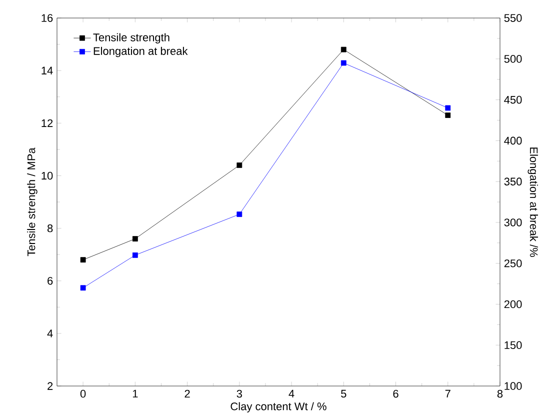 The image size is (560, 416). I want to click on legend-label: Tensile strength, so click(131, 38).